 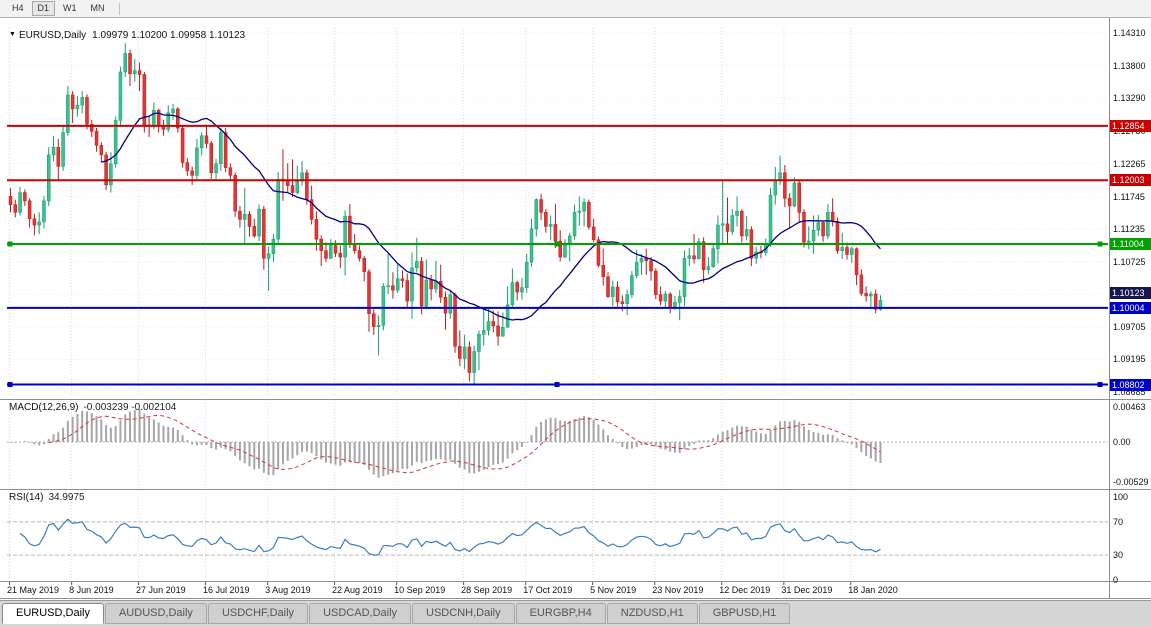 What do you see at coordinates (1130, 125) in the screenshot?
I see `price-level-tag: 1.12854` at bounding box center [1130, 125].